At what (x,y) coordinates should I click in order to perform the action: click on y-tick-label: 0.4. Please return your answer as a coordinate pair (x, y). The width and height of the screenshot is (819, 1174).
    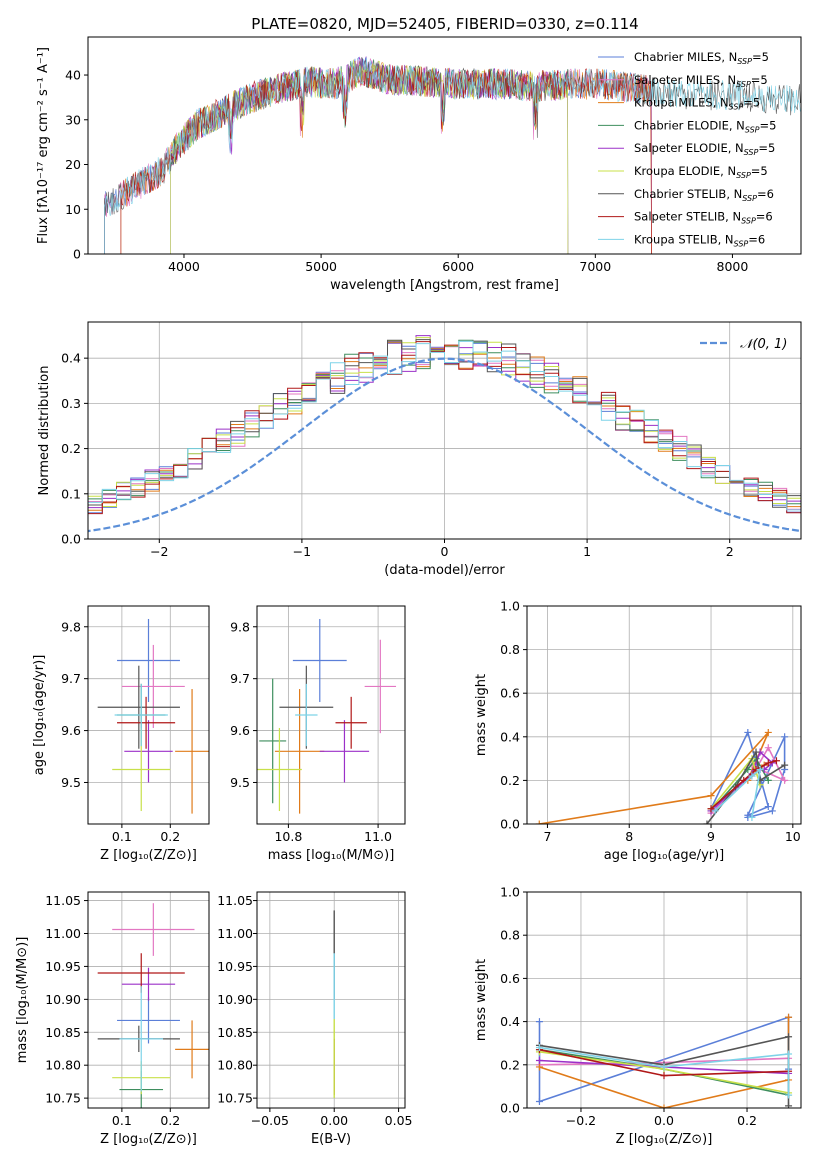
    Looking at the image, I should click on (71, 358).